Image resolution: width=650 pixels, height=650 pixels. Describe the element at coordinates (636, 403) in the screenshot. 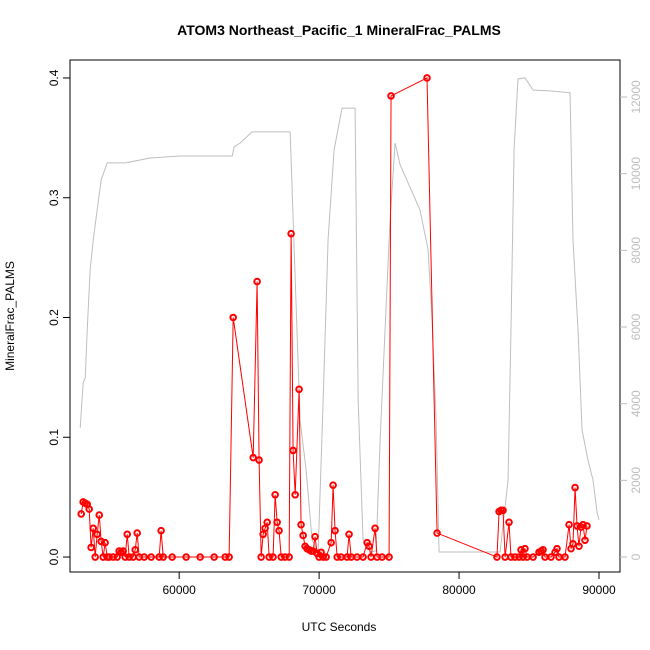

I see `y2-tick-label: 4000` at that location.